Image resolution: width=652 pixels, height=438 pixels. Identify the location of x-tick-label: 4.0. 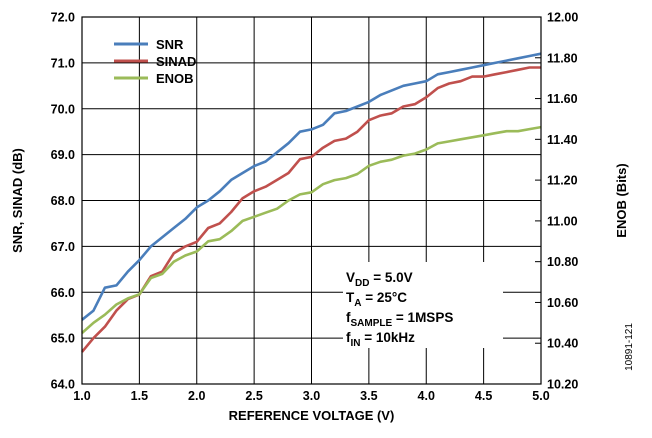
(426, 396).